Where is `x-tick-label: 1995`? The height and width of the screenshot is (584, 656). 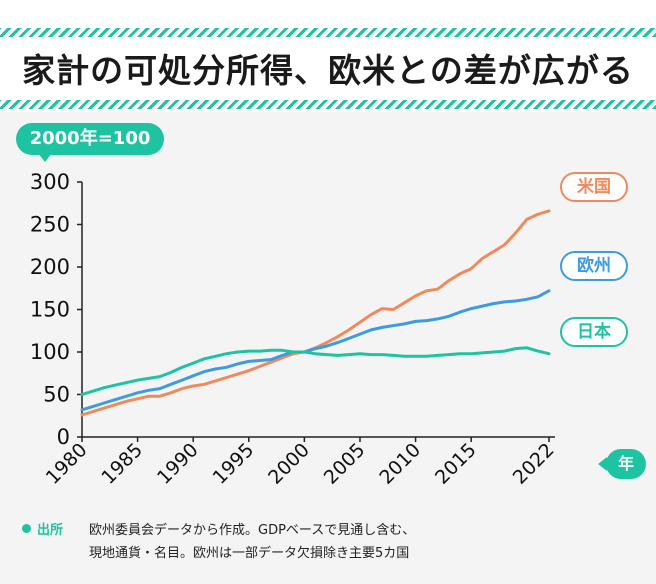
x-tick-label: 1995 is located at coordinates (234, 464).